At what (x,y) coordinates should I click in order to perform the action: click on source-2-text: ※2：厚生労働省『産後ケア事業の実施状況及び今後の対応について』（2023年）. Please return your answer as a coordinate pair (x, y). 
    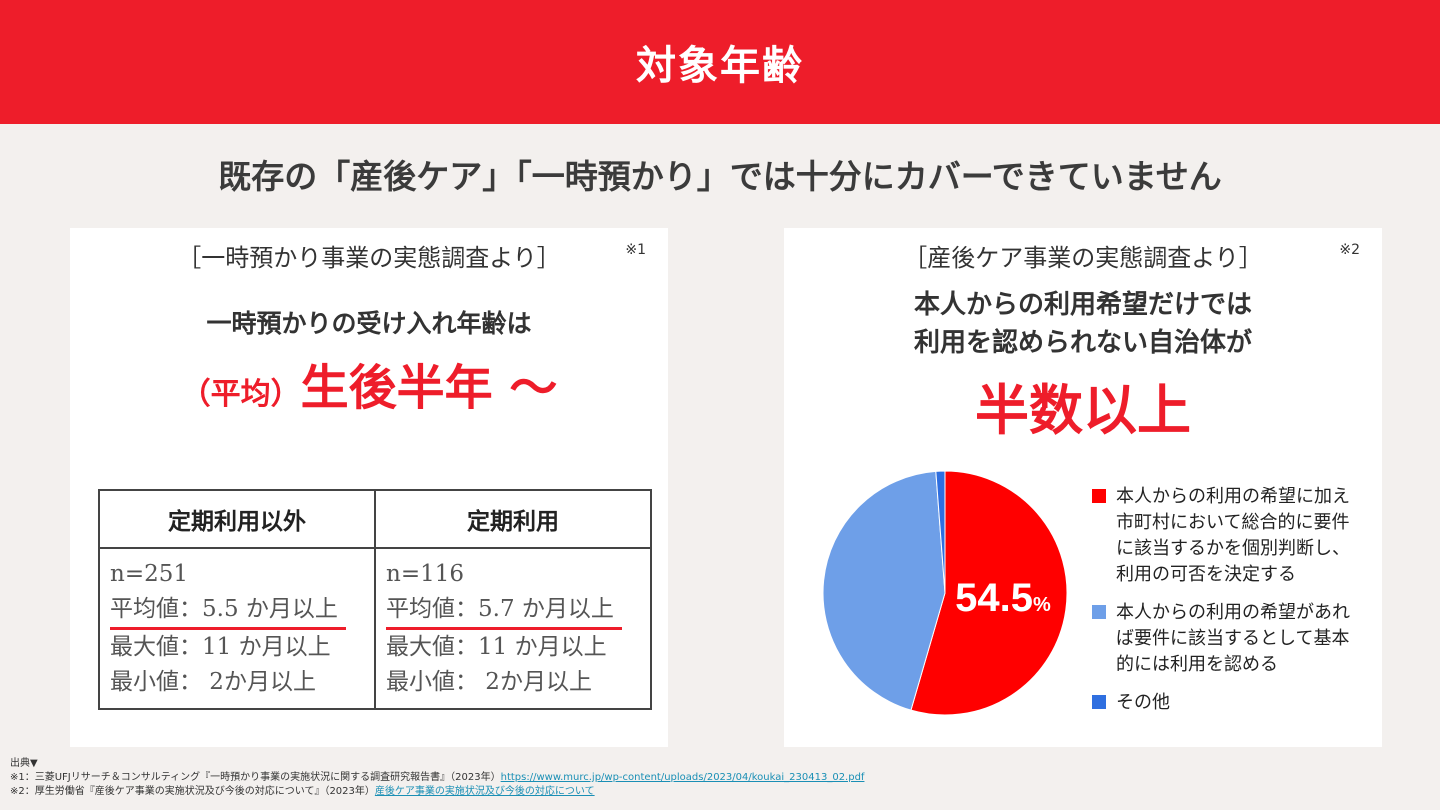
    Looking at the image, I should click on (192, 791).